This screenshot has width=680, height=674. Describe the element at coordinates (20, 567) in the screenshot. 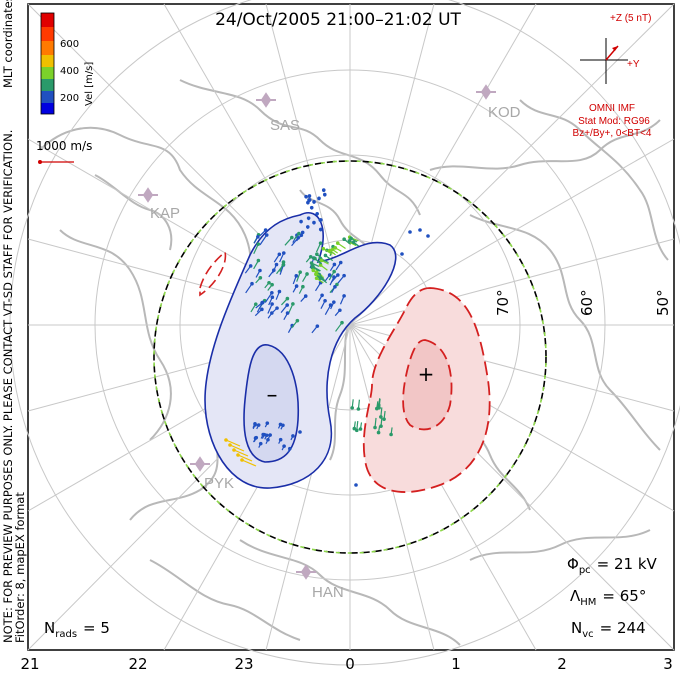

I see `fit-order-note: FitOrder: 8, mapEX format` at that location.